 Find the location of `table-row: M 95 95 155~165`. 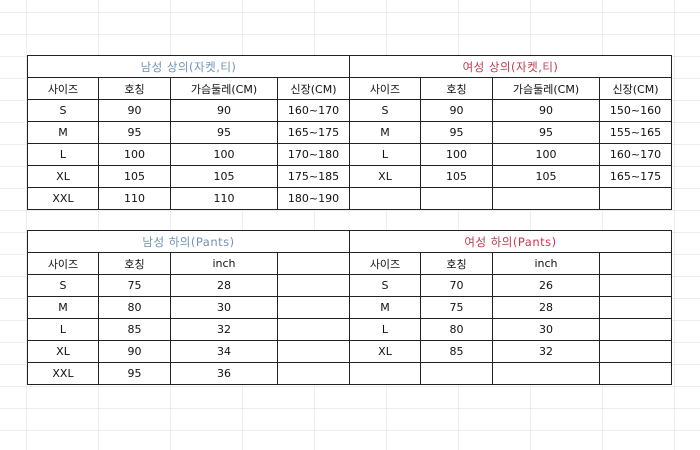

table-row: M 95 95 155~165 is located at coordinates (510, 132).